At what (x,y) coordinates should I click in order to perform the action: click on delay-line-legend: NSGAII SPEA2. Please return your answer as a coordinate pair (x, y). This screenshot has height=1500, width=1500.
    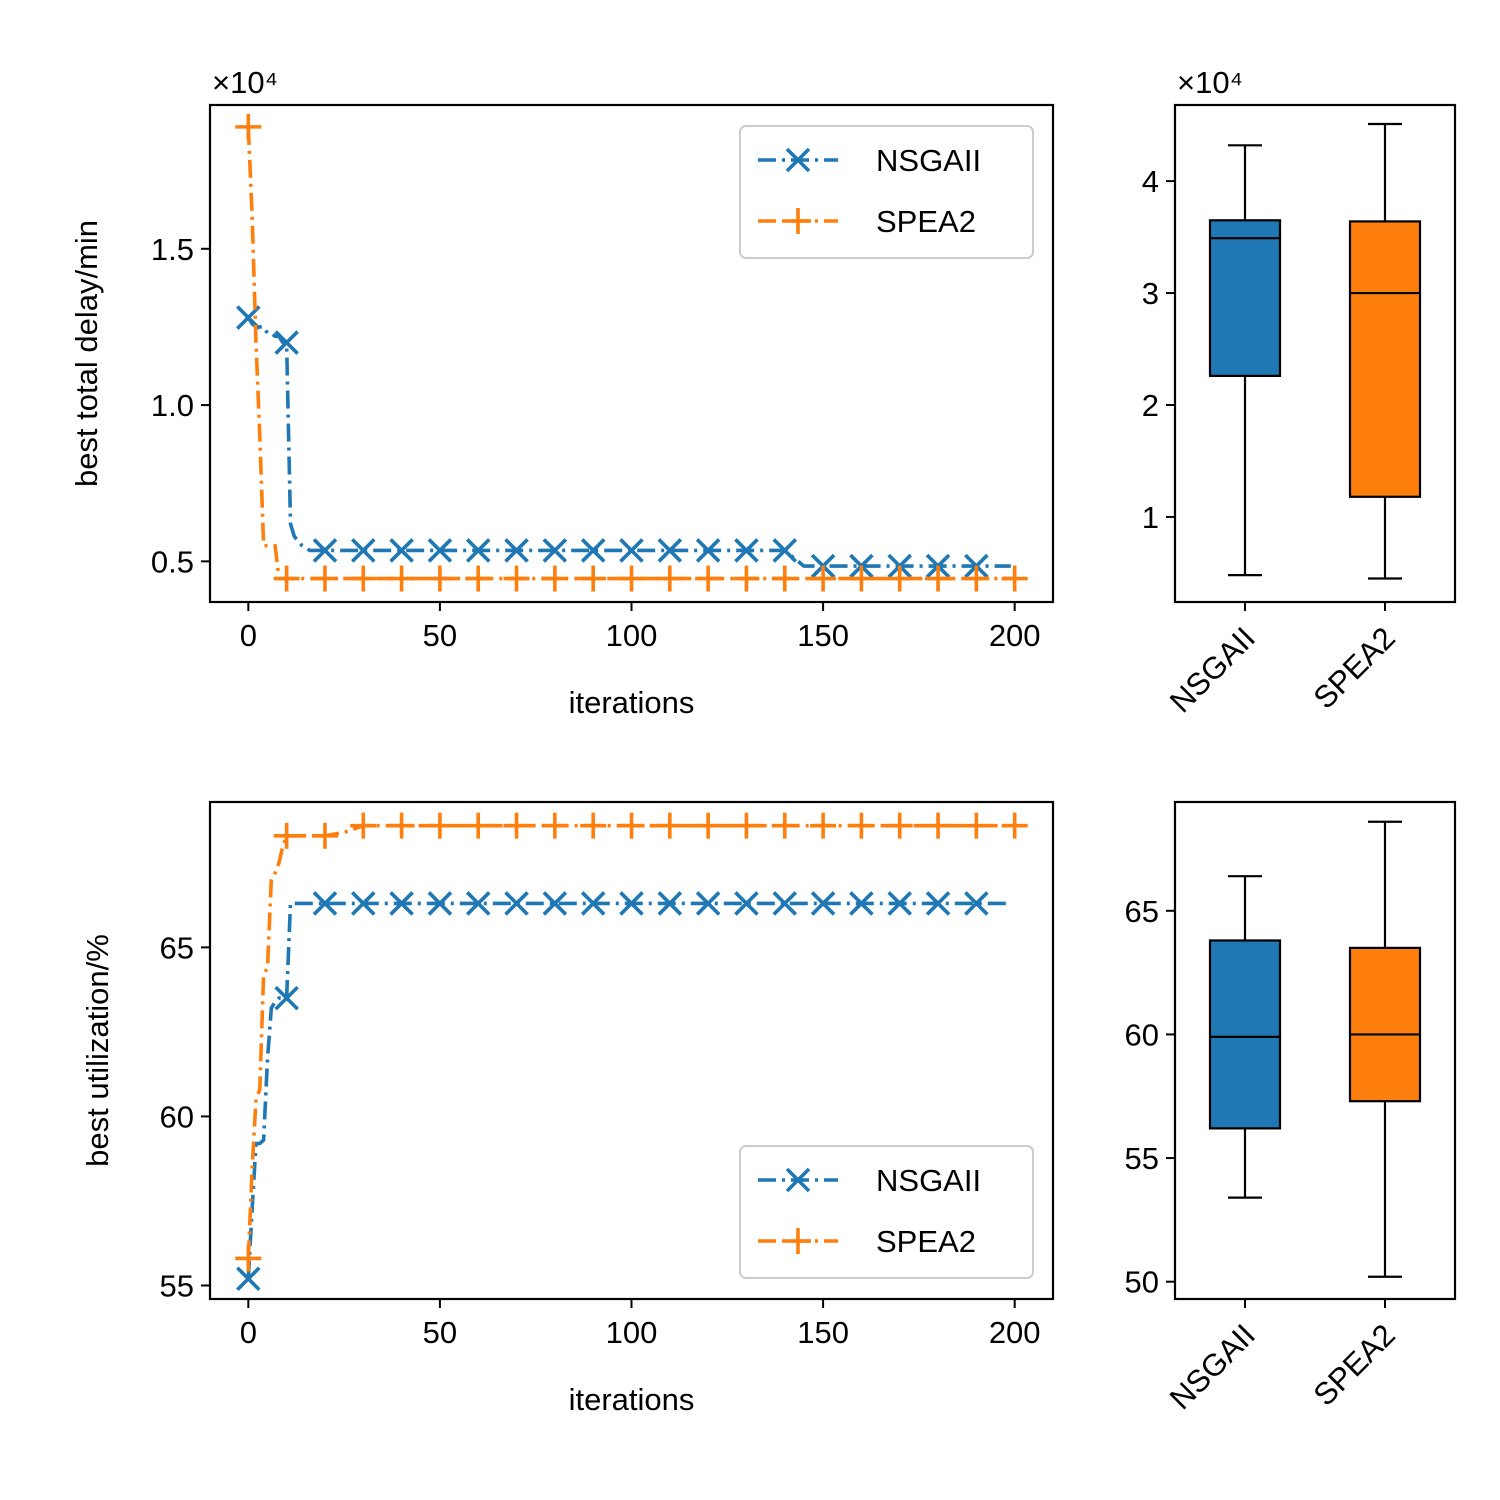
    Looking at the image, I should click on (886, 192).